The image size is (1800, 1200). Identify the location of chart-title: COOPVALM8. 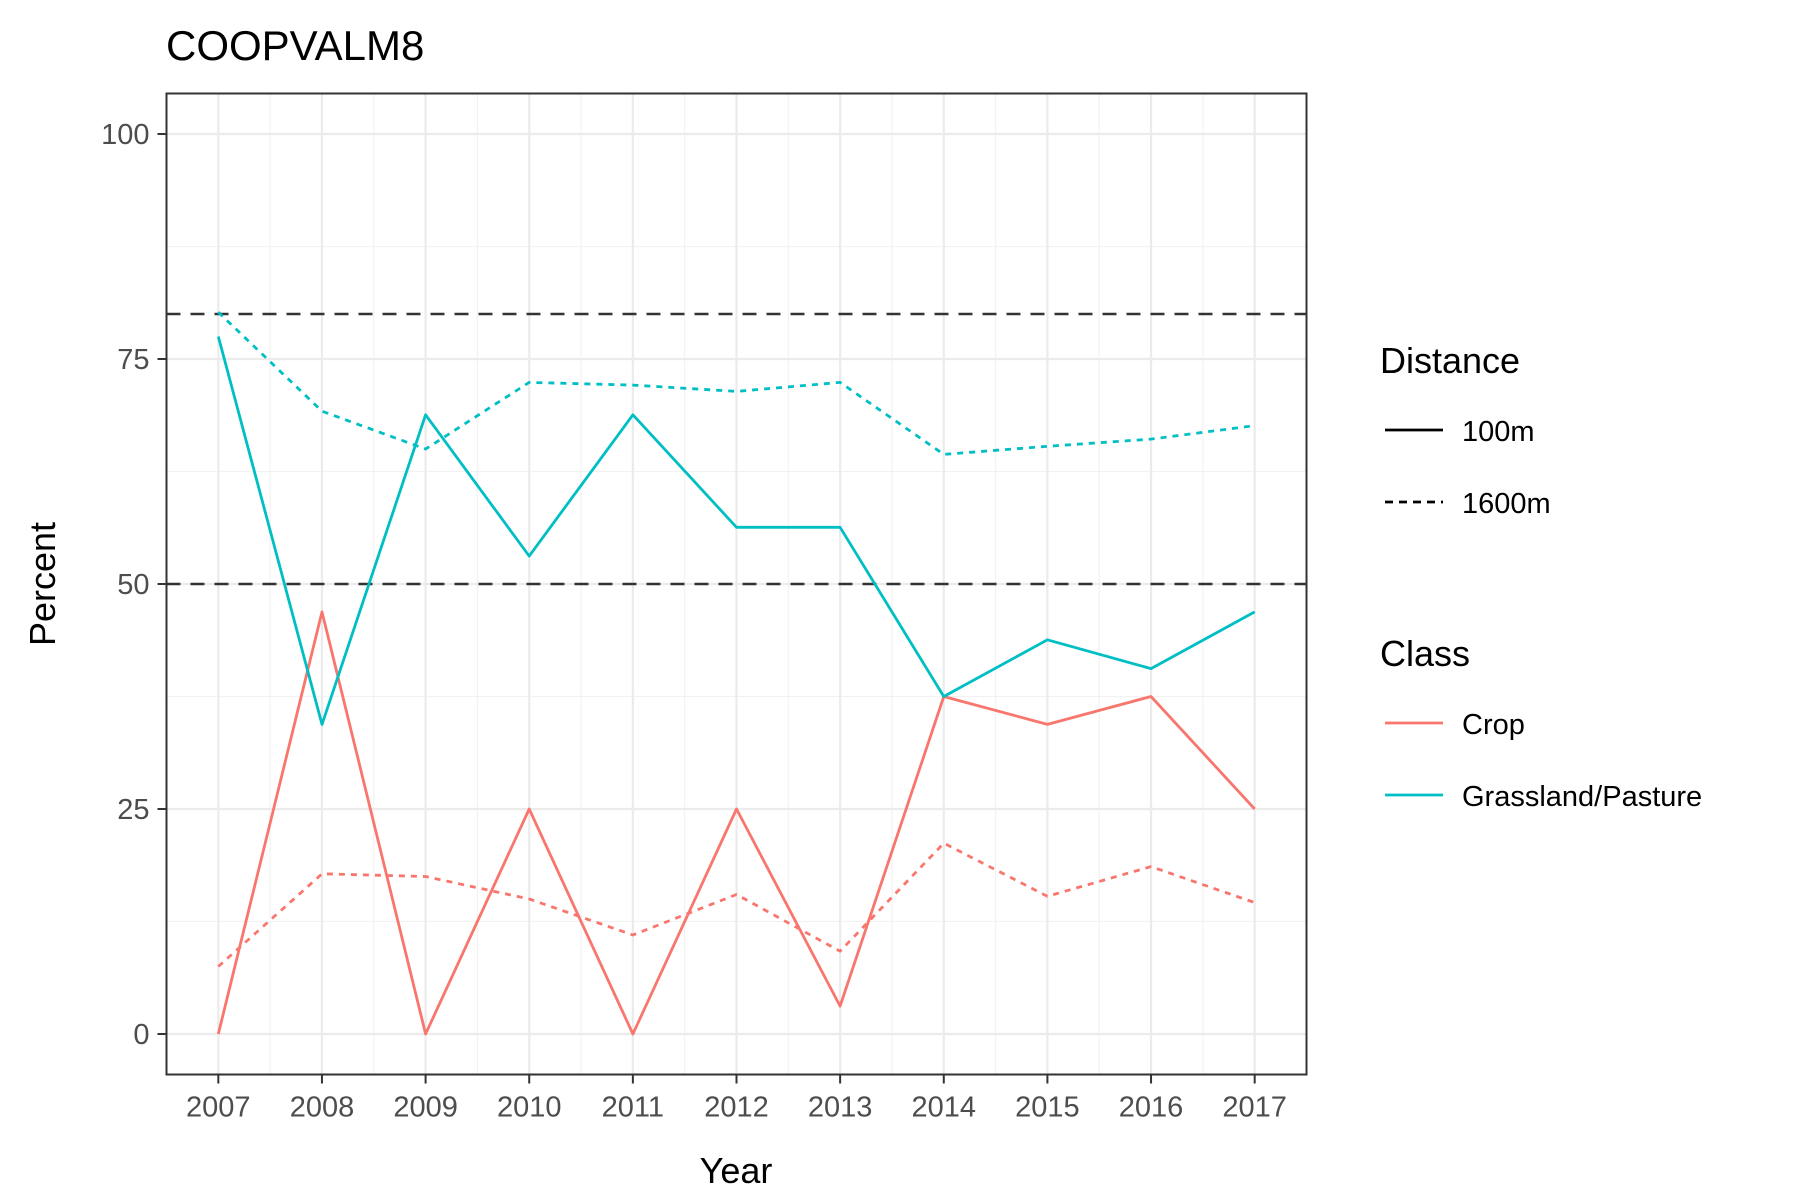
(295, 45).